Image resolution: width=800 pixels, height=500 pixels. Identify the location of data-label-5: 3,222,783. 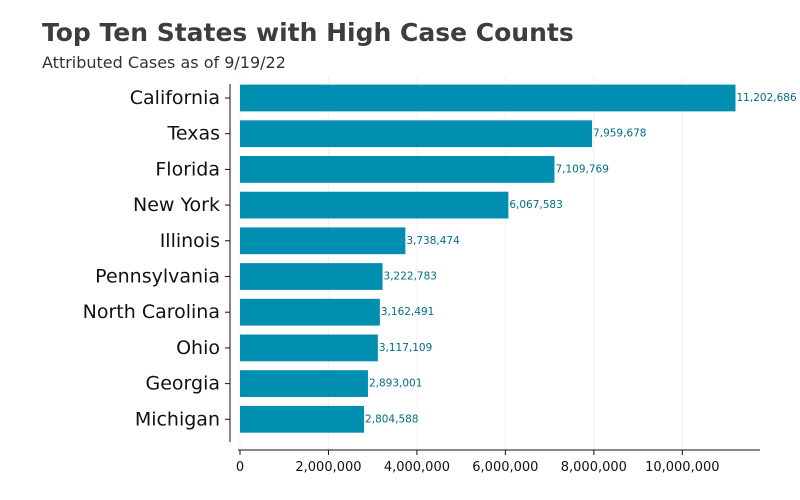
(410, 277).